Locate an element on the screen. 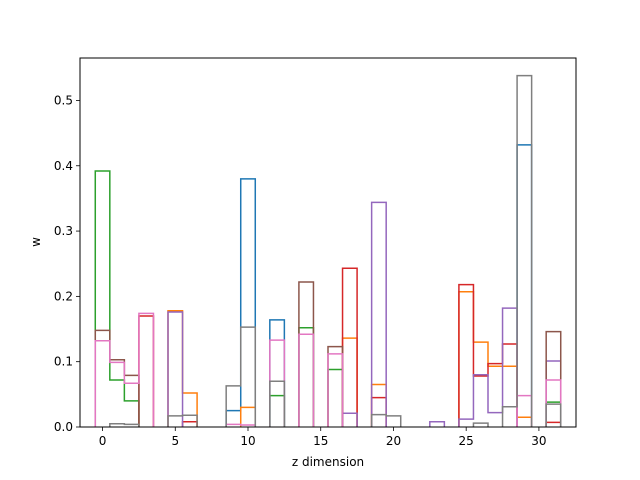 This screenshot has width=640, height=480. x-tick-label: 5 is located at coordinates (175, 441).